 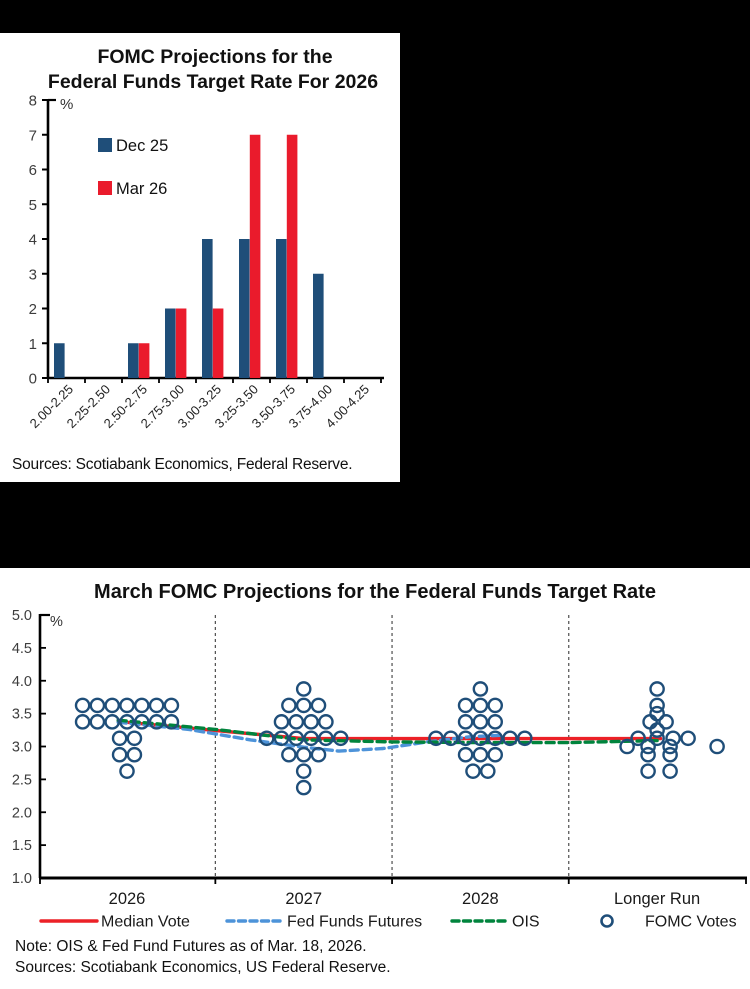 What do you see at coordinates (145, 922) in the screenshot?
I see `legend-label-median-vote: Median Vote` at bounding box center [145, 922].